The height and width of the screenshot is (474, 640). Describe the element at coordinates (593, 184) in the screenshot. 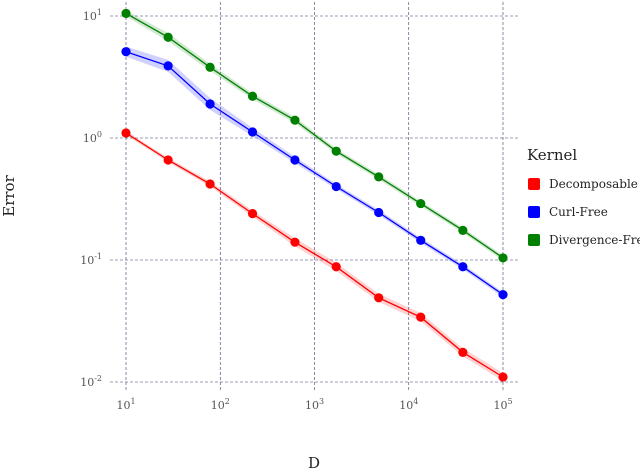

I see `legend-label-decomposable: Decomposable` at that location.